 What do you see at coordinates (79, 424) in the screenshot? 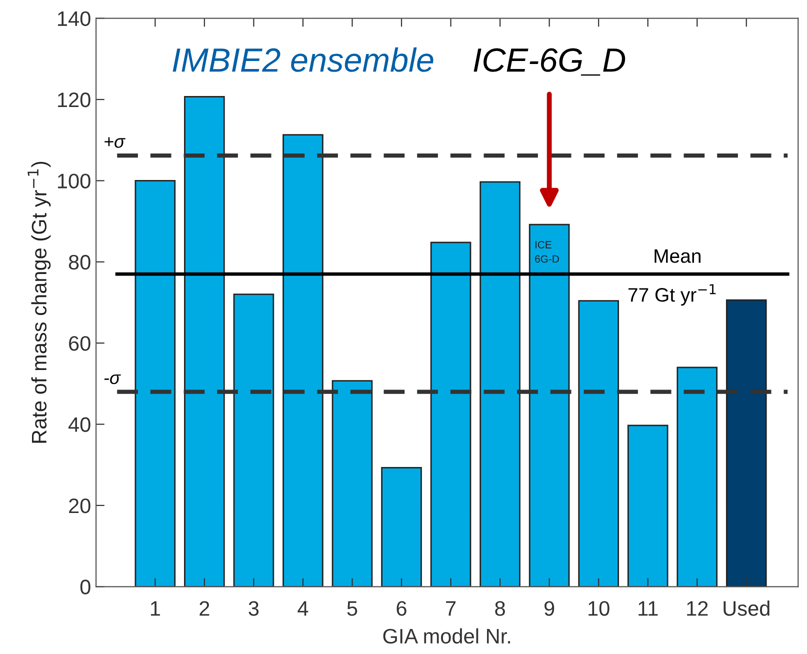
I see `y-tick-label: 40` at bounding box center [79, 424].